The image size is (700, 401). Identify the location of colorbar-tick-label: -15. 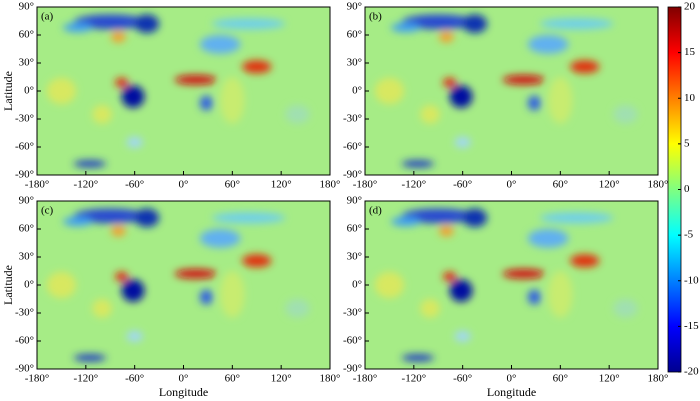
(691, 326).